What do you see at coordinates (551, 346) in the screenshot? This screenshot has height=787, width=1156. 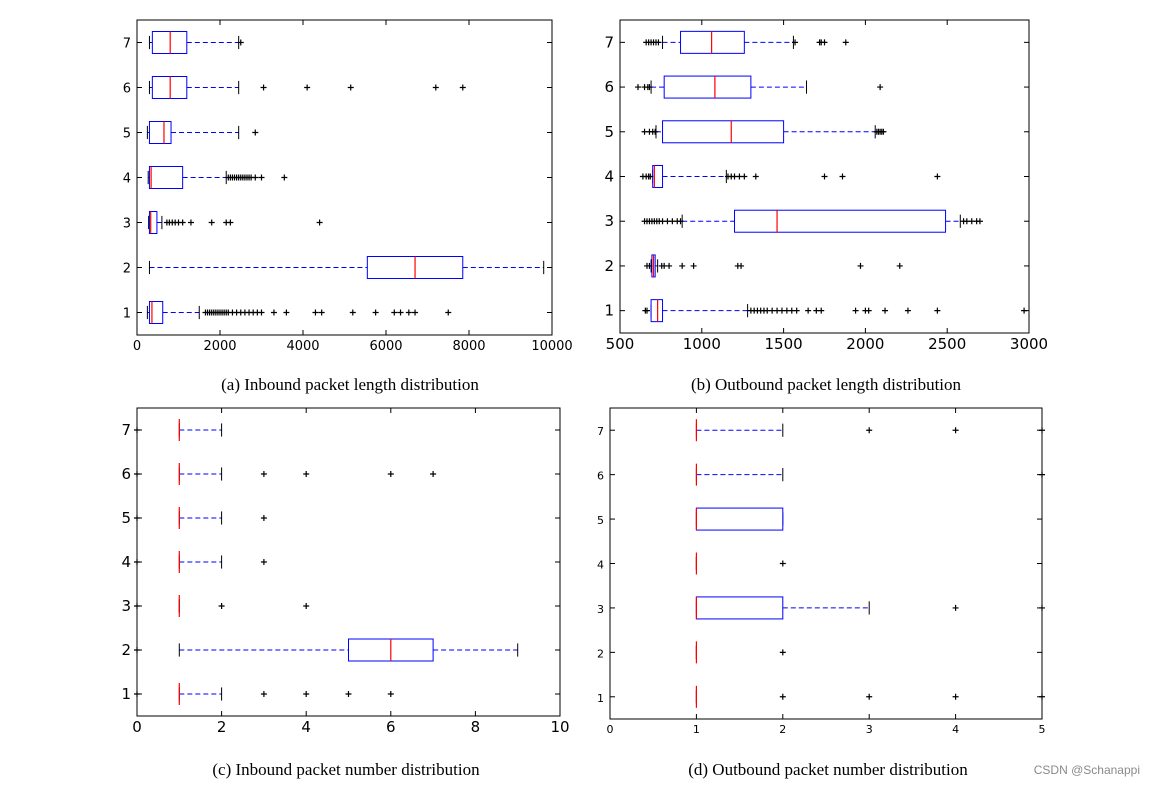 I see `x-tick-label: 10000` at bounding box center [551, 346].